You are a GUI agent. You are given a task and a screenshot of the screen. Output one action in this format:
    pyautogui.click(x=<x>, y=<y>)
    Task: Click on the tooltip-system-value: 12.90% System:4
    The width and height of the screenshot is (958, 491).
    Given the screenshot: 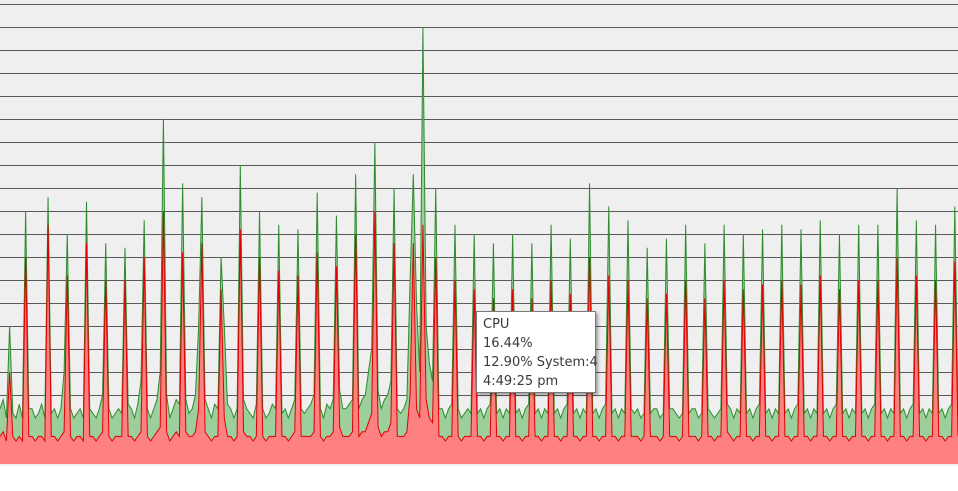 What is the action you would take?
    pyautogui.click(x=540, y=362)
    